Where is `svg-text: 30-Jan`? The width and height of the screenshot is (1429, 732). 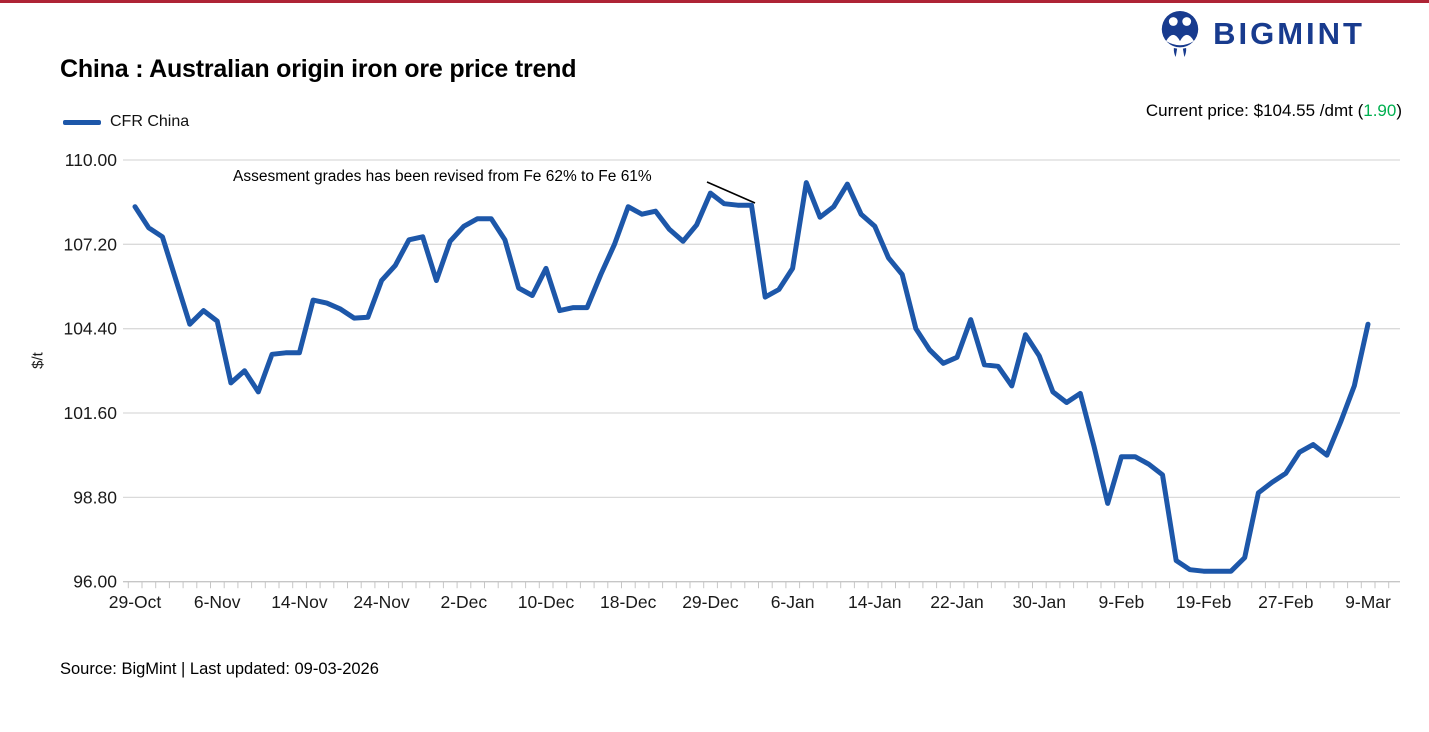 svg-text: 30-Jan is located at coordinates (1039, 602).